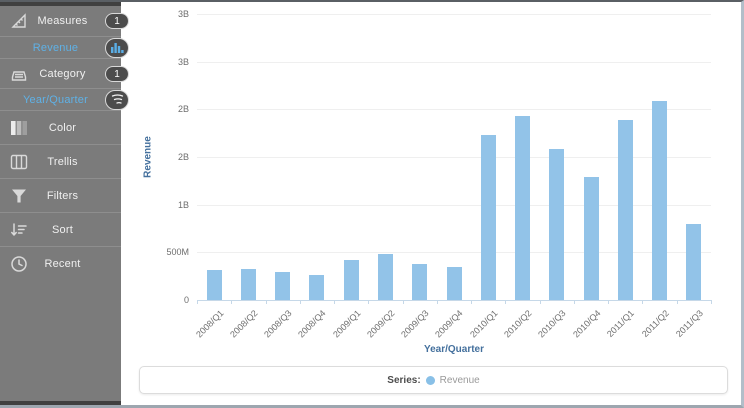  I want to click on sidebar-item-category: Category 1, so click(64, 73).